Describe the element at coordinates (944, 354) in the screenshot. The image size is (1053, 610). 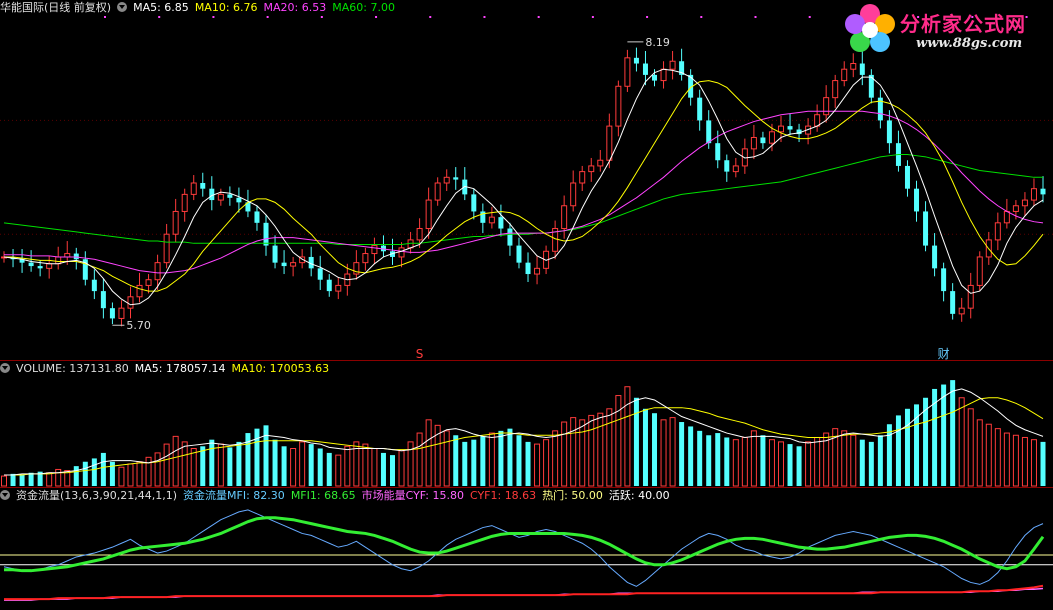
I see `event-marker-finance: 财` at that location.